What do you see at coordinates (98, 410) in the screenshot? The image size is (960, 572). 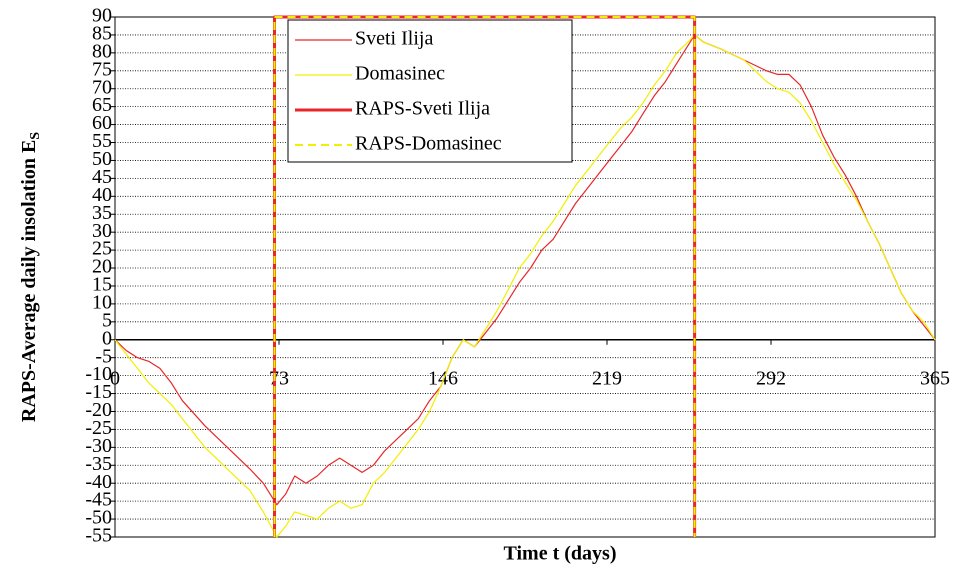 I see `y-tick-label: -20` at bounding box center [98, 410].